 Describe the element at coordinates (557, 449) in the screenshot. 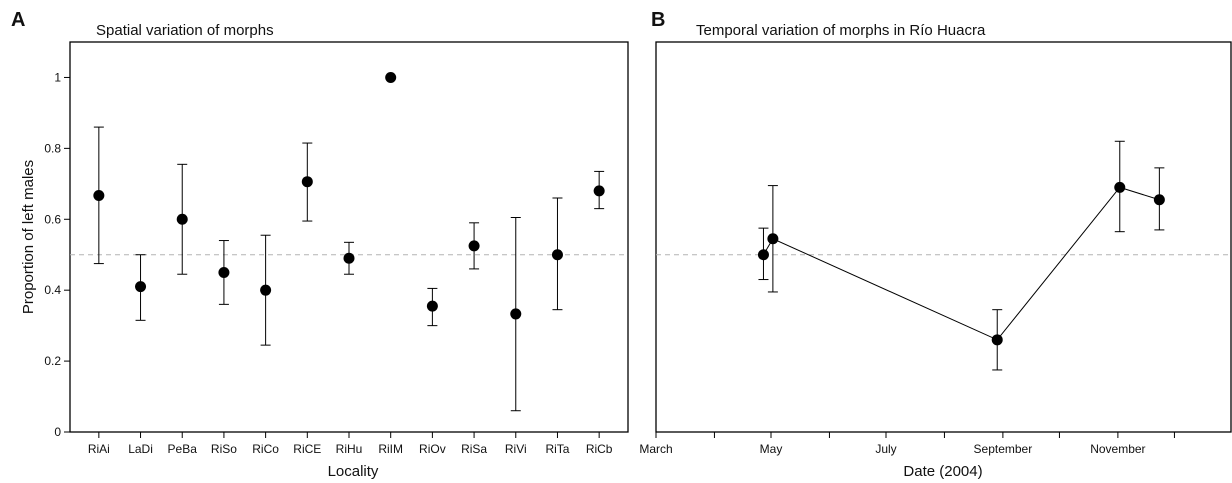

I see `panel-a-x-tick-label: RiTa` at that location.